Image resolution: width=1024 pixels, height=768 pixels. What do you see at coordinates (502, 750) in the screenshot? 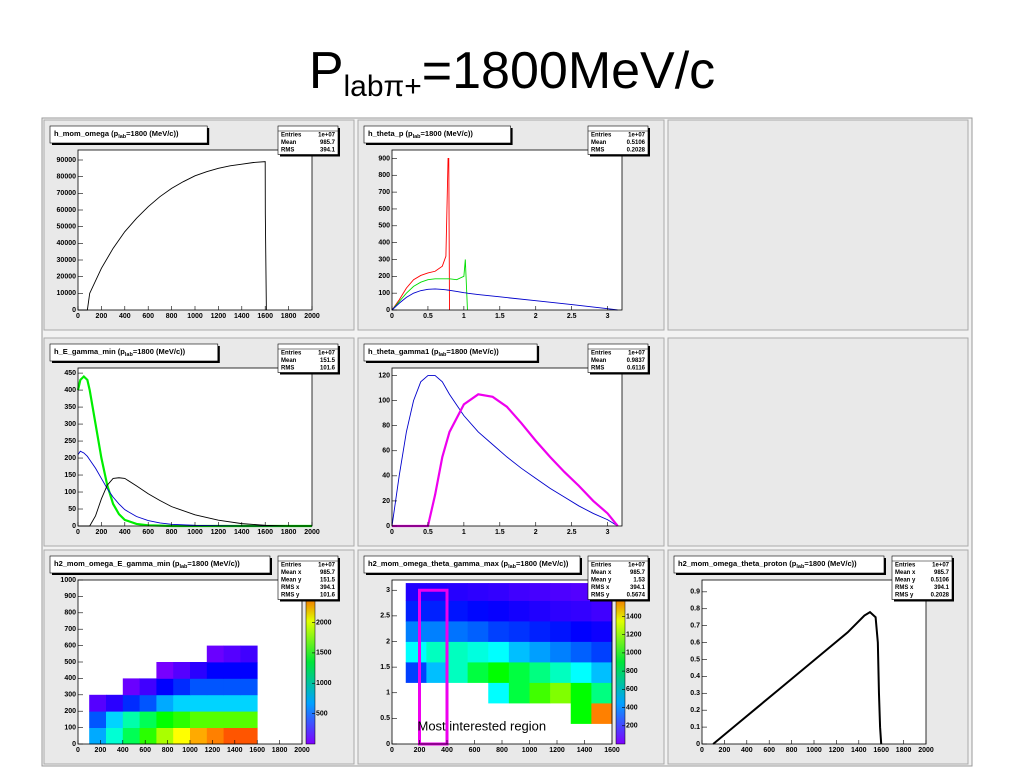
I see `x-tick-label: 800` at bounding box center [502, 750].